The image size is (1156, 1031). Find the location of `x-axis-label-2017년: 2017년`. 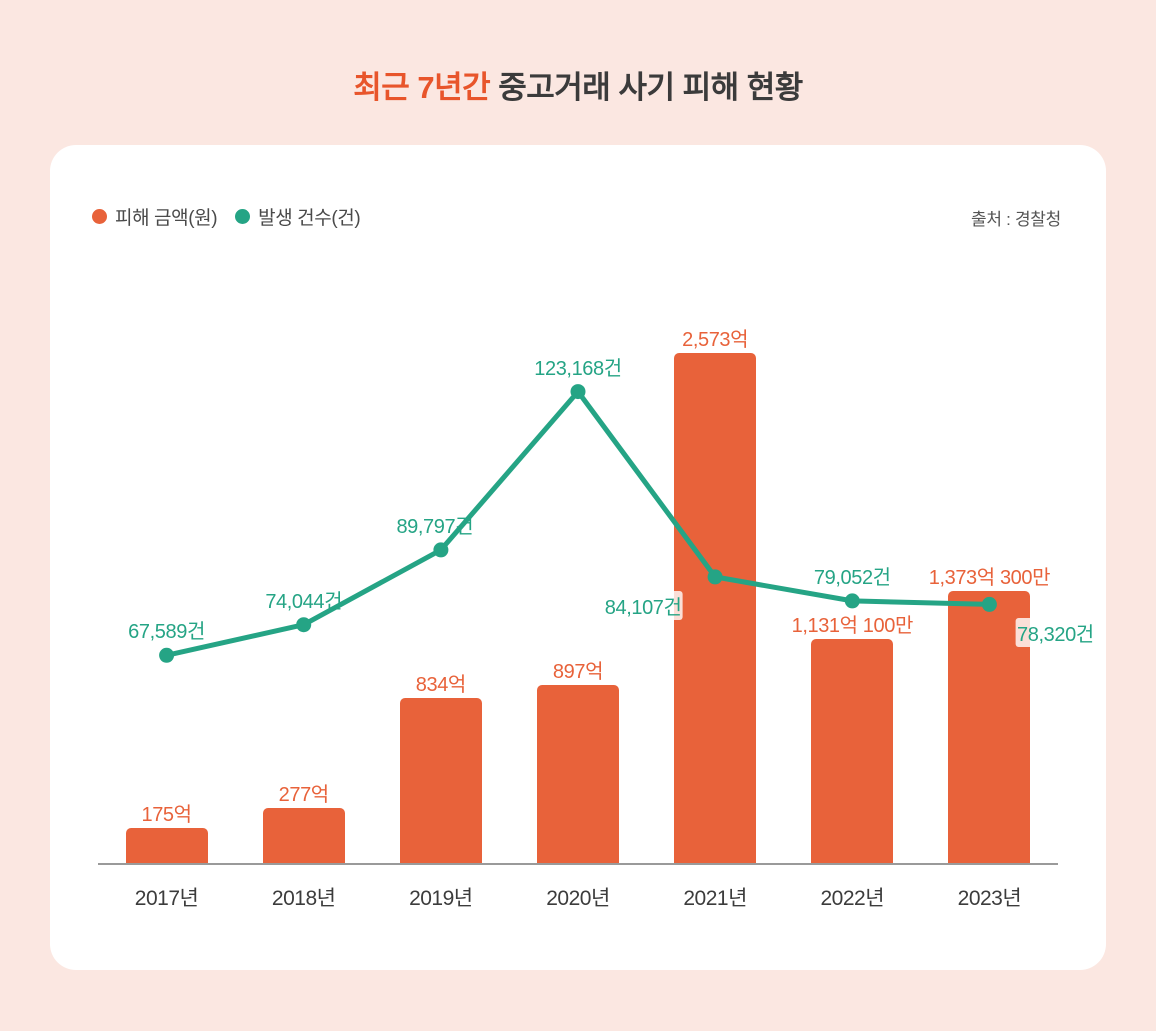

x-axis-label-2017년: 2017년 is located at coordinates (166, 898).